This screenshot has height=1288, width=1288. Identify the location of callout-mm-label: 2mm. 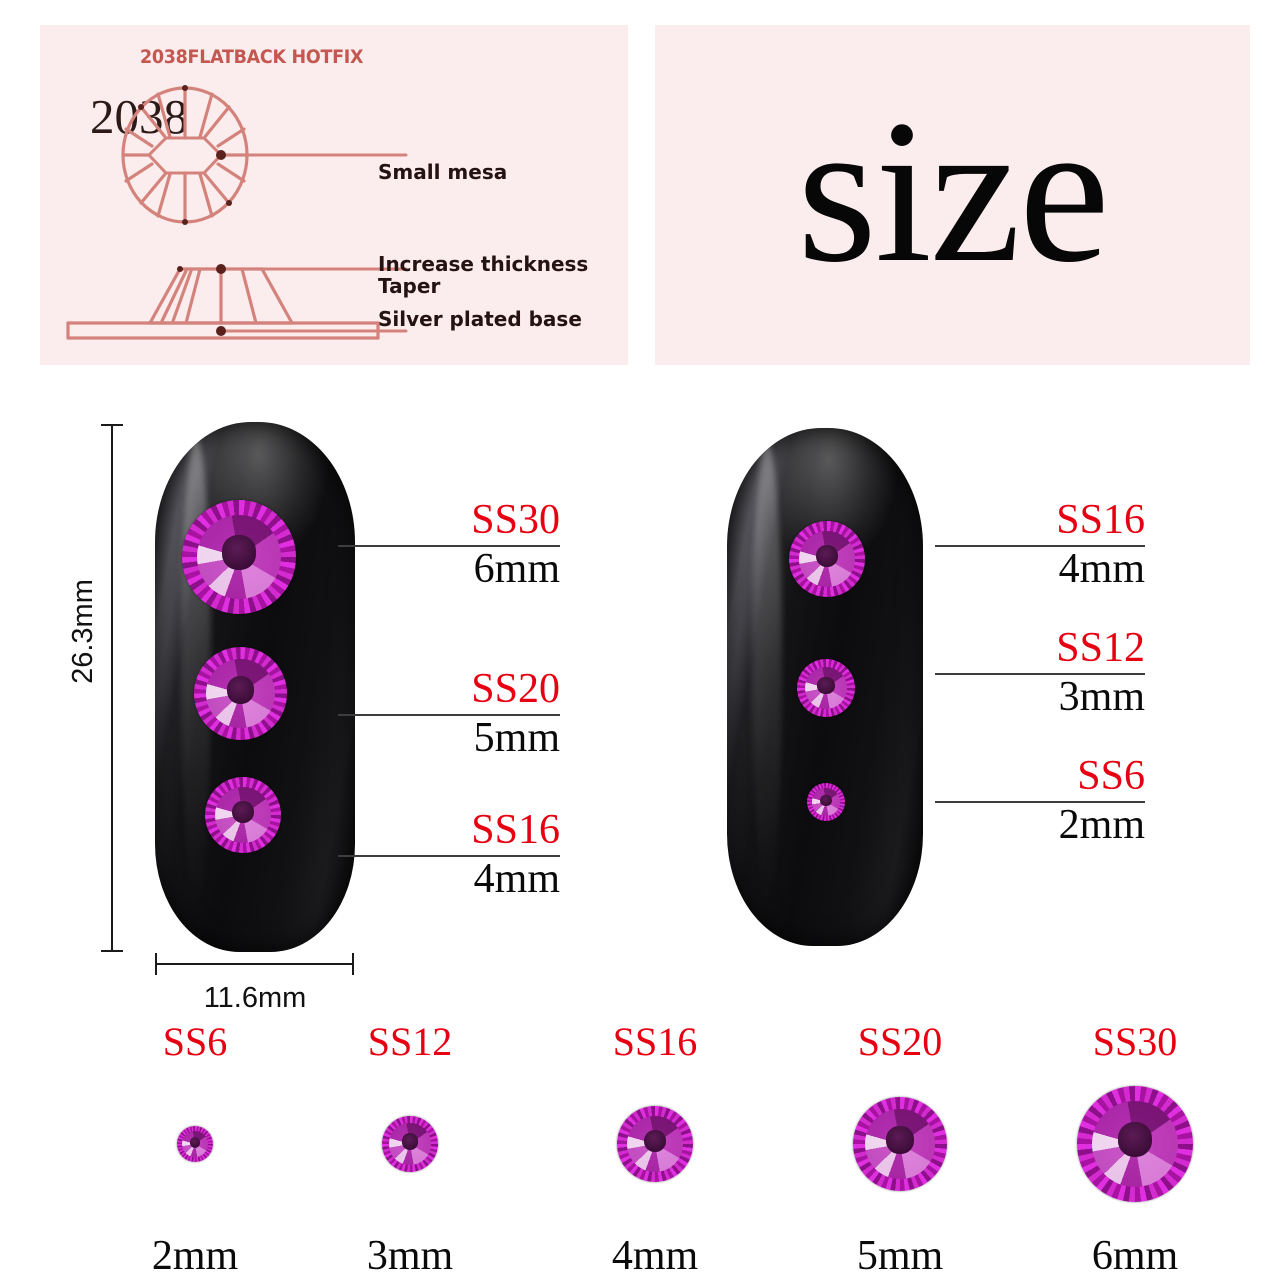
(1101, 825).